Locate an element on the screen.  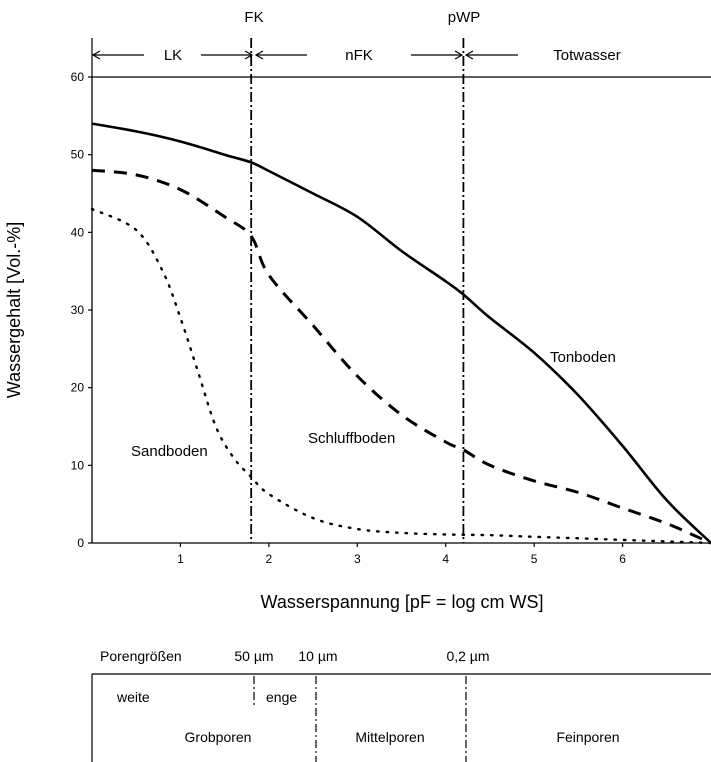
y-tick-label: 60 is located at coordinates (78, 77).